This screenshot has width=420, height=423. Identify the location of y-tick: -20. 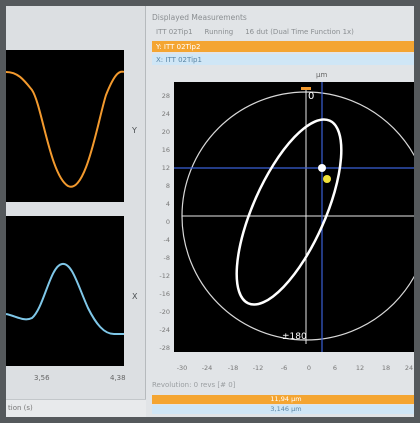
(164, 312).